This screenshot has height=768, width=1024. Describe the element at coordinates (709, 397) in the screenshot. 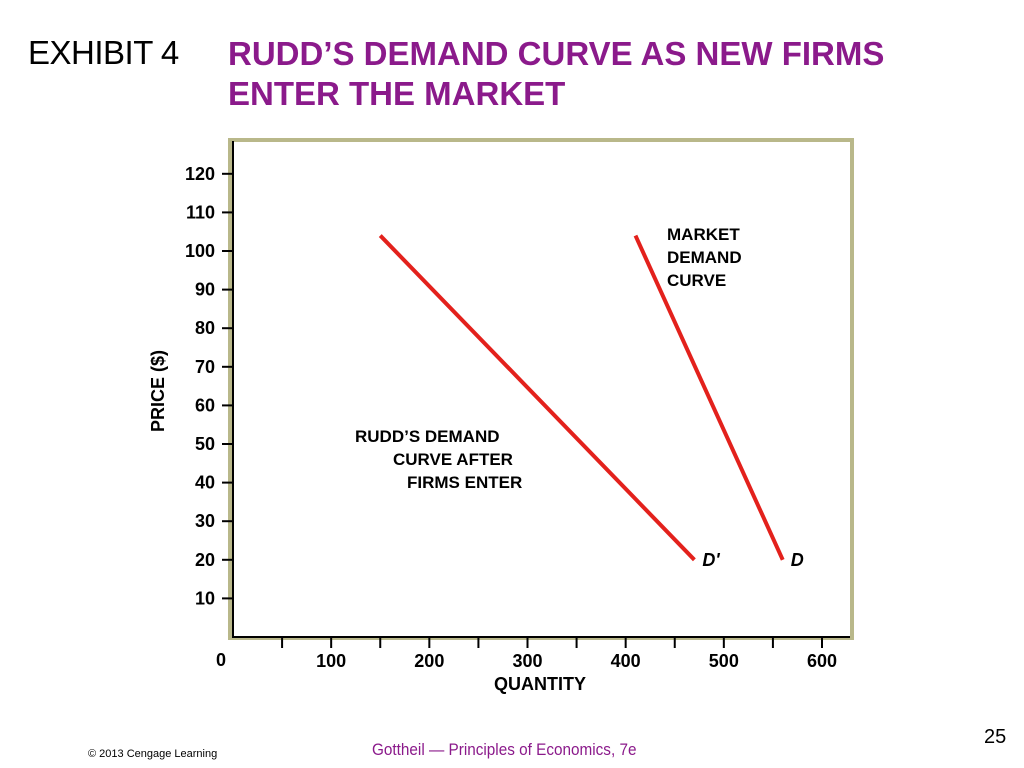

I see `demand-curve-market` at that location.